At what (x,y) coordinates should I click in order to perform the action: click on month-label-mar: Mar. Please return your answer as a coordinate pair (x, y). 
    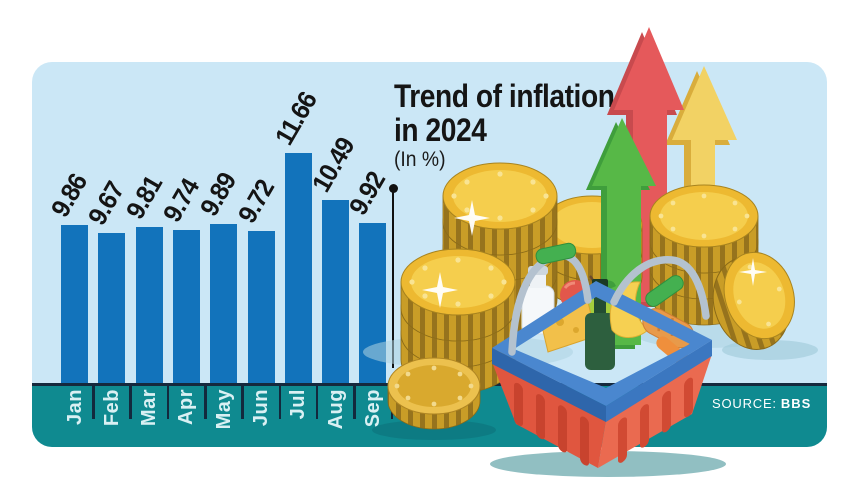
    Looking at the image, I should click on (149, 408).